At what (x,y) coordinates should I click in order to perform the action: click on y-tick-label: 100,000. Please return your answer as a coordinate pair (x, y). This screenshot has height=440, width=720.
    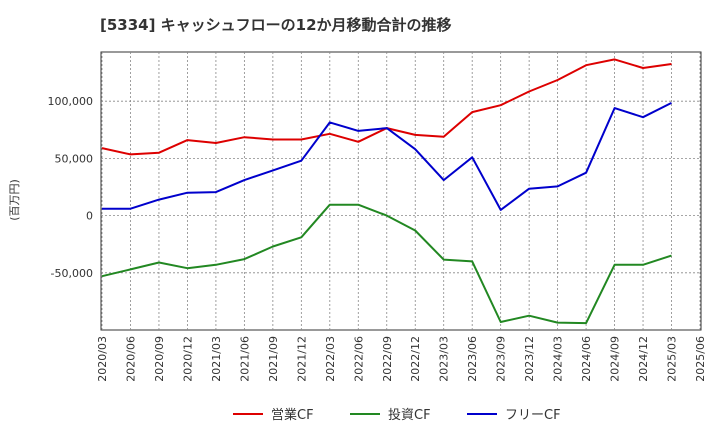
    Looking at the image, I should click on (71, 101).